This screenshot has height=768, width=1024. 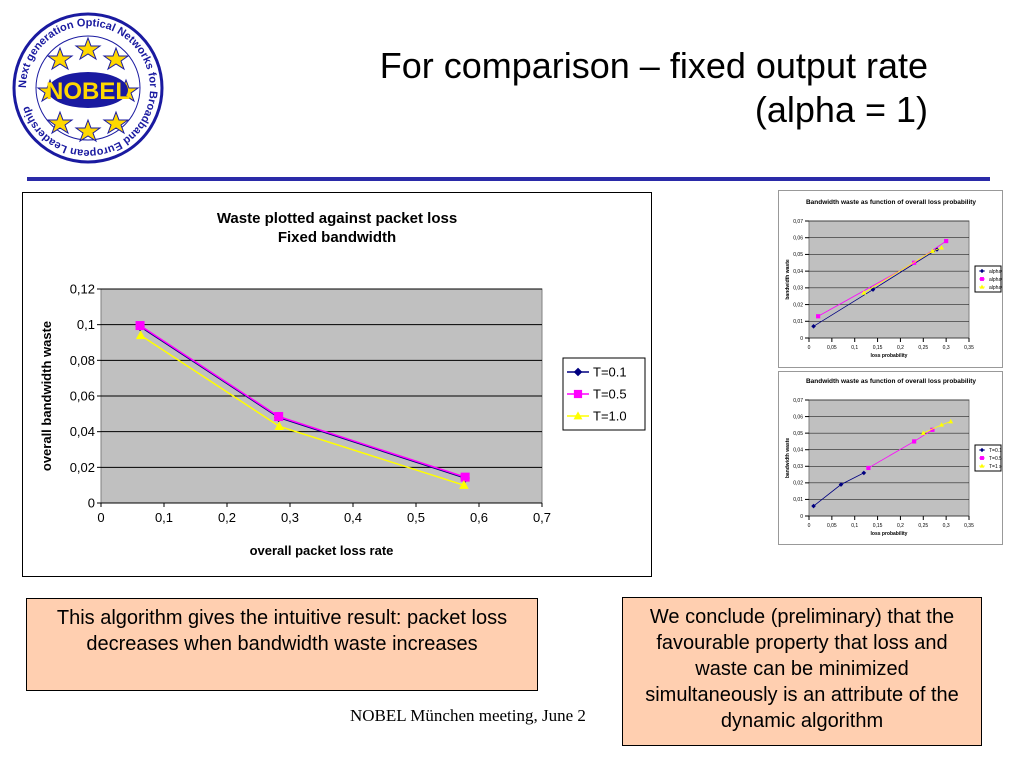 What do you see at coordinates (468, 715) in the screenshot?
I see `footer-text: NOBEL München meeting, June 2` at bounding box center [468, 715].